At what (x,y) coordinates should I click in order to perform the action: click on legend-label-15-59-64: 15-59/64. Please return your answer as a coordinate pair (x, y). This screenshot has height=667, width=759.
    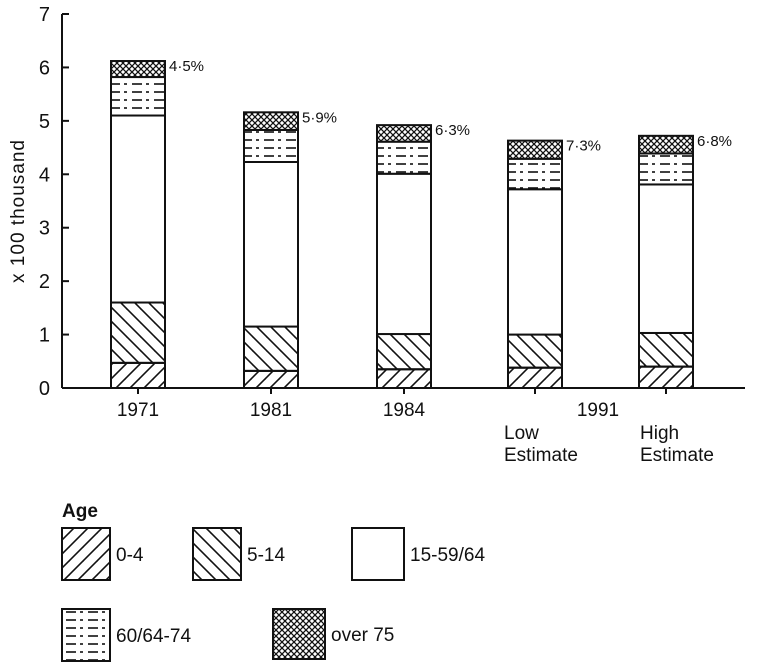
    Looking at the image, I should click on (447, 555).